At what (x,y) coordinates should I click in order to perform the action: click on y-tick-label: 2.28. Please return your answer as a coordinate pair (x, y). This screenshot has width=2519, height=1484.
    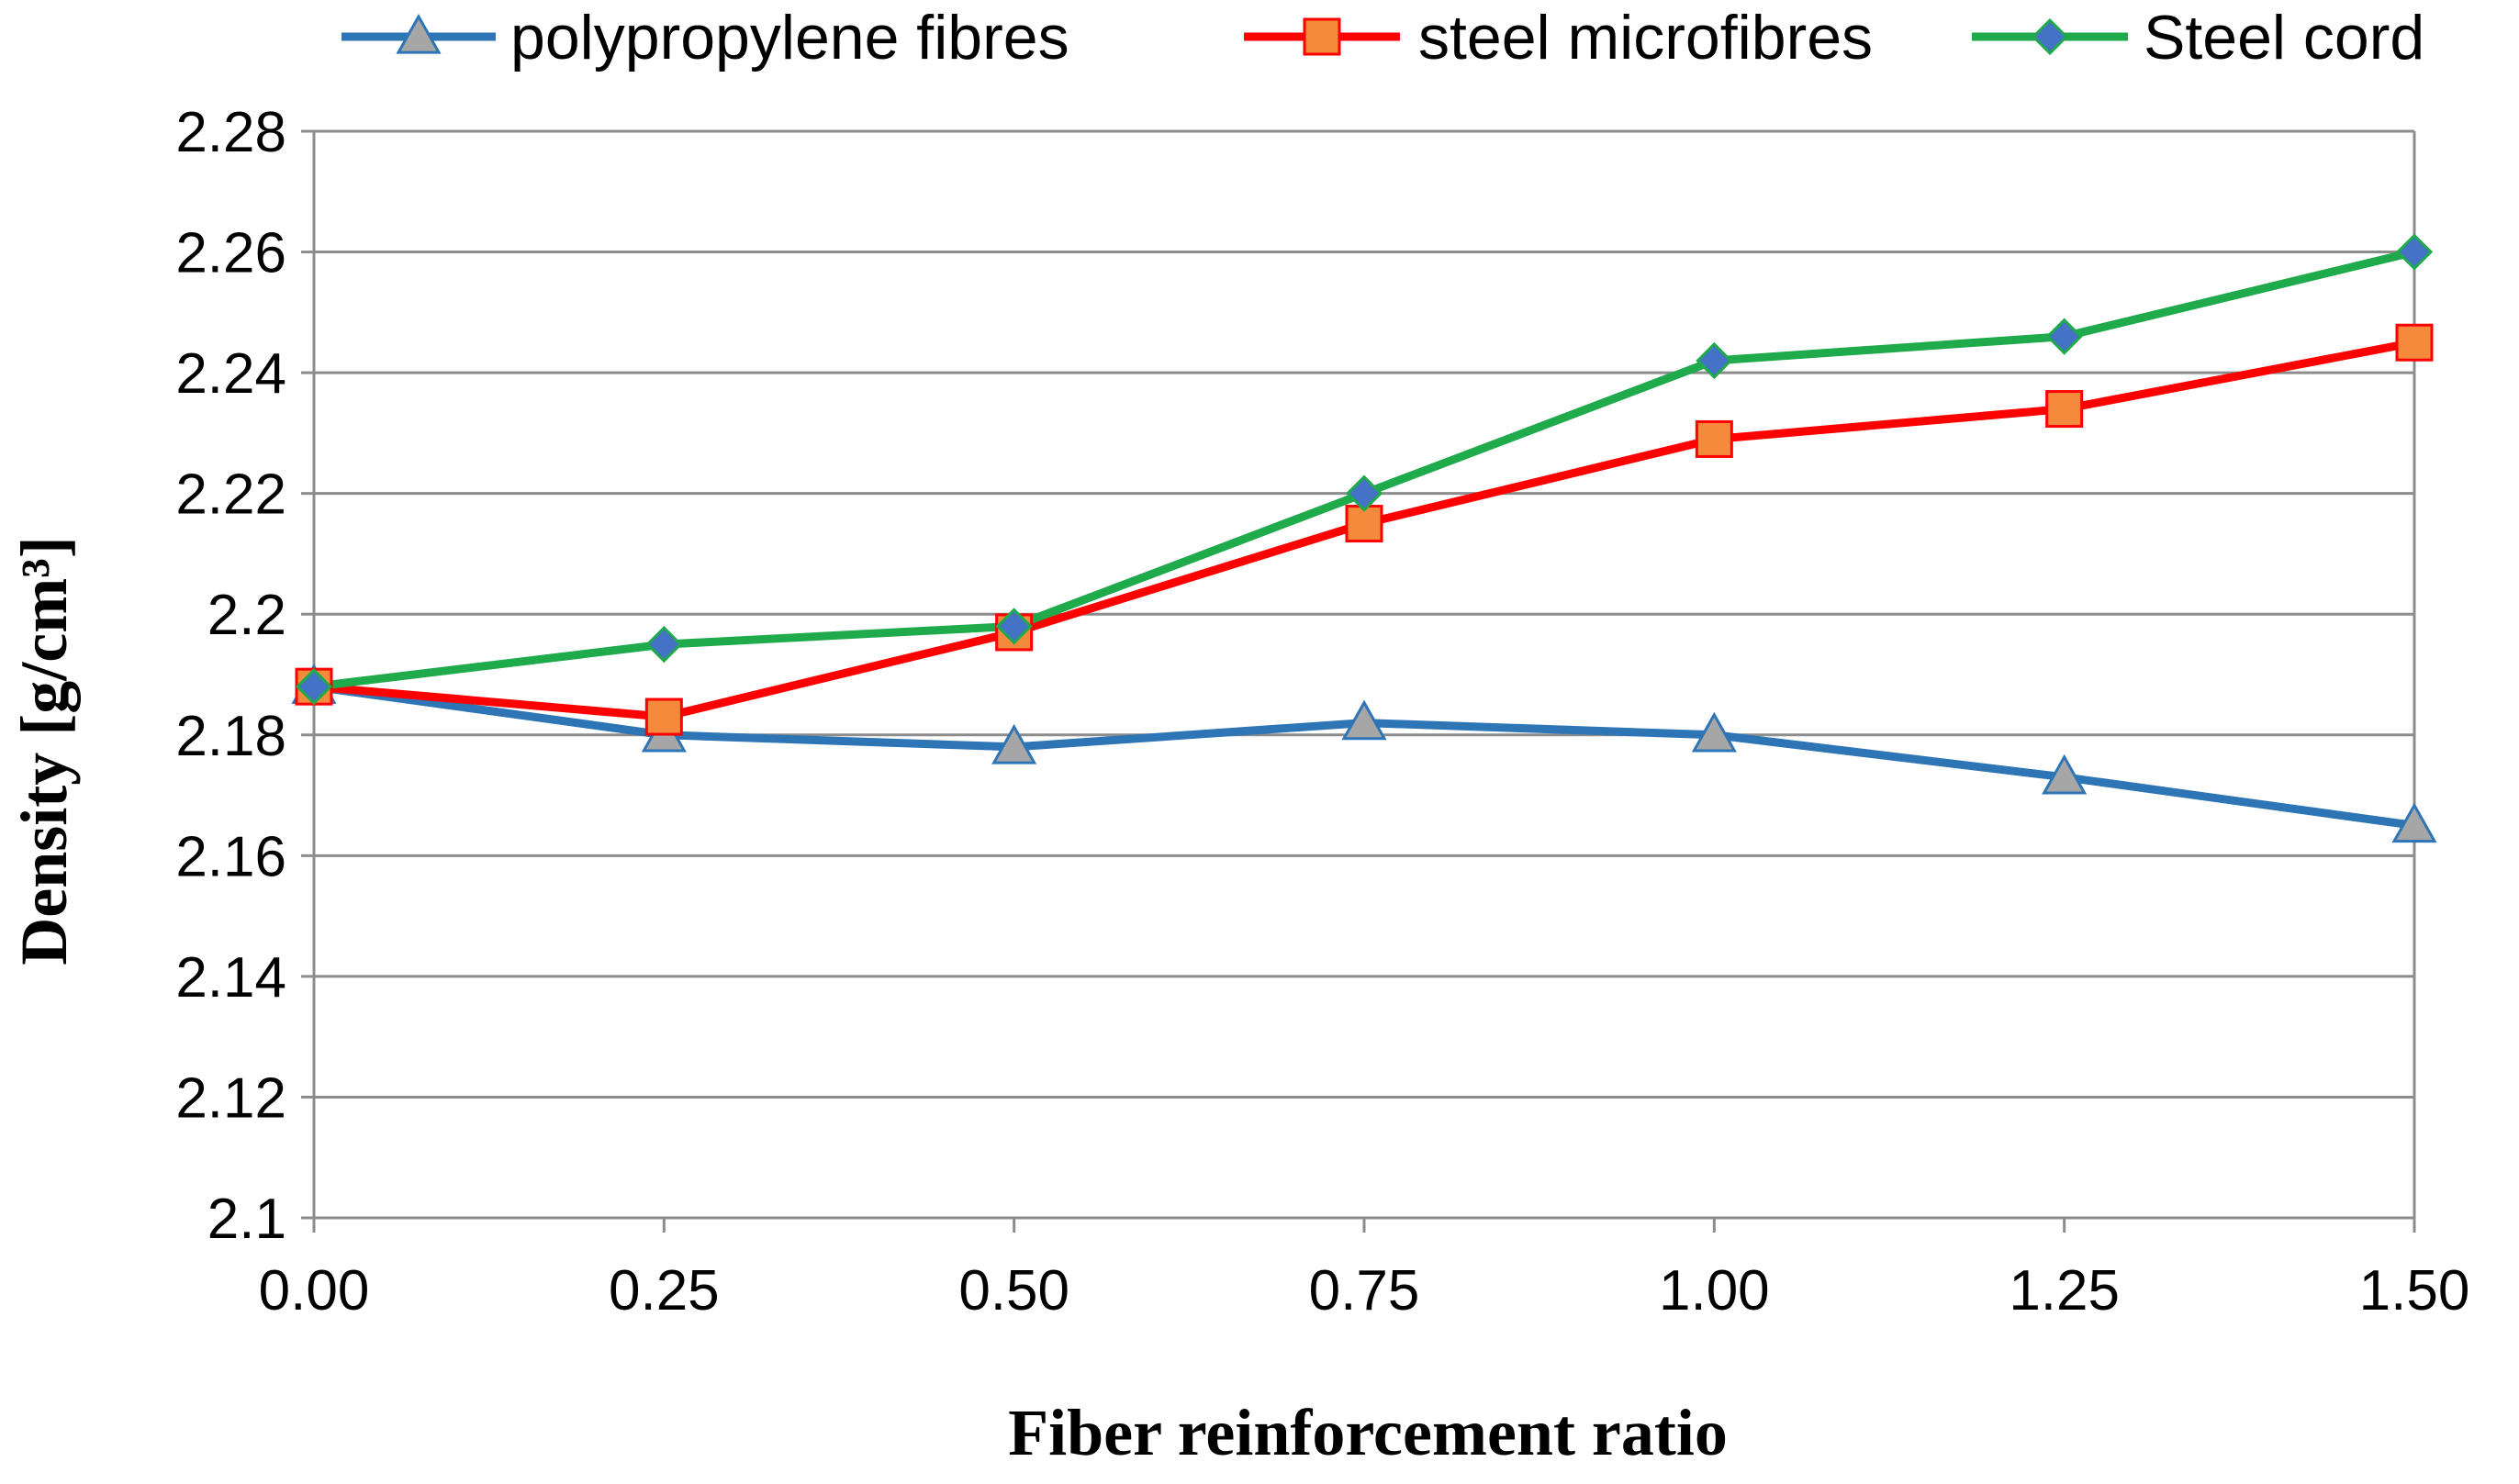
    Looking at the image, I should click on (230, 132).